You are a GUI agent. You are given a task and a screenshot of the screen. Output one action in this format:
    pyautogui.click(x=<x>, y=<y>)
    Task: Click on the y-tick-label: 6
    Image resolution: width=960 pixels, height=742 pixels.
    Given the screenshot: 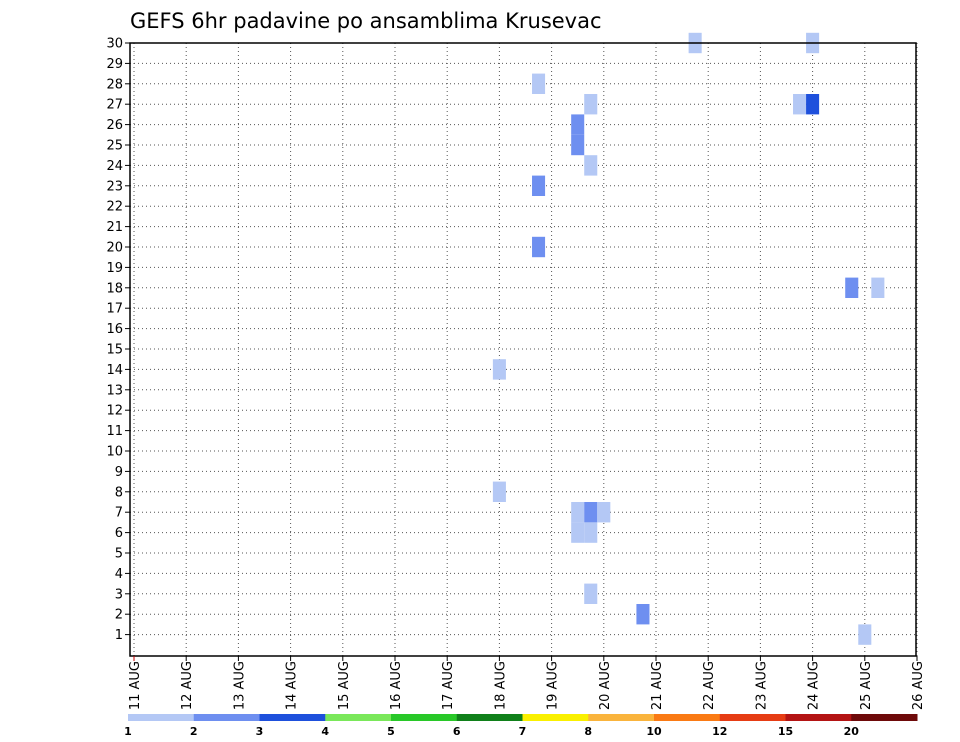 What is the action you would take?
    pyautogui.click(x=119, y=533)
    